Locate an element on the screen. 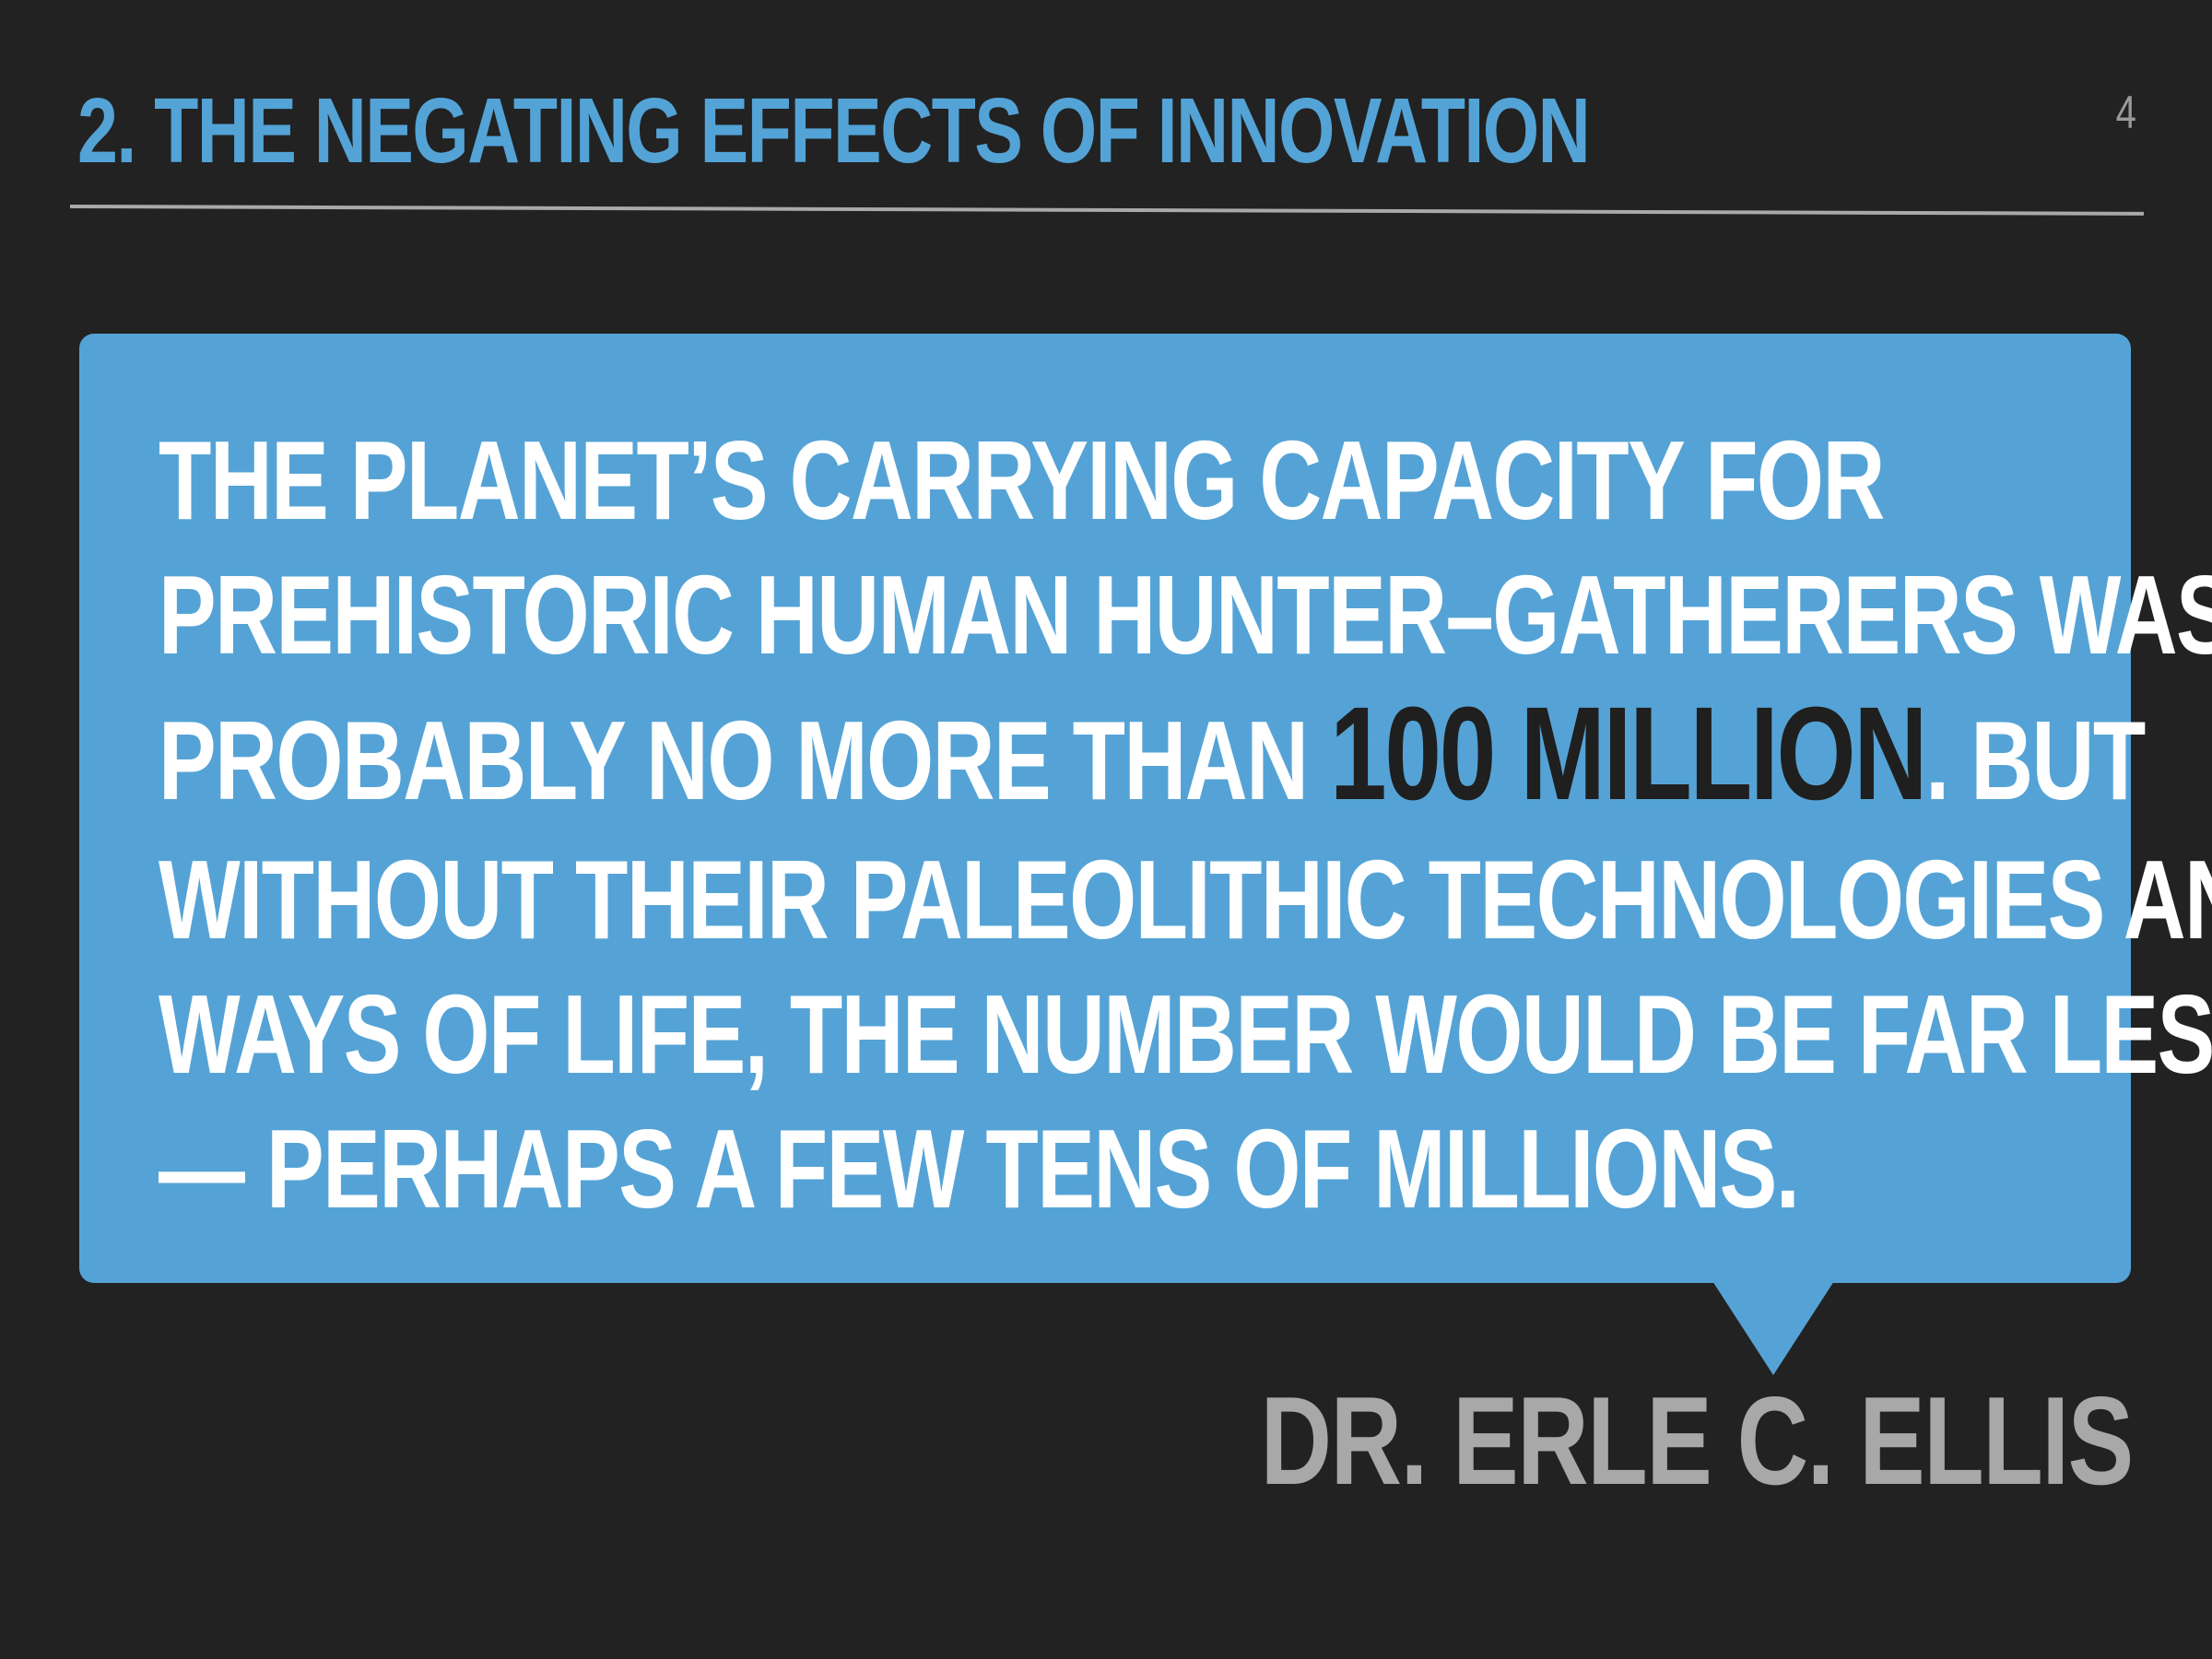 This screenshot has height=1659, width=2212. quote-line-2: PREHISTORIC HUMAN HUNTER–GATHERERS WAS is located at coordinates (1185, 614).